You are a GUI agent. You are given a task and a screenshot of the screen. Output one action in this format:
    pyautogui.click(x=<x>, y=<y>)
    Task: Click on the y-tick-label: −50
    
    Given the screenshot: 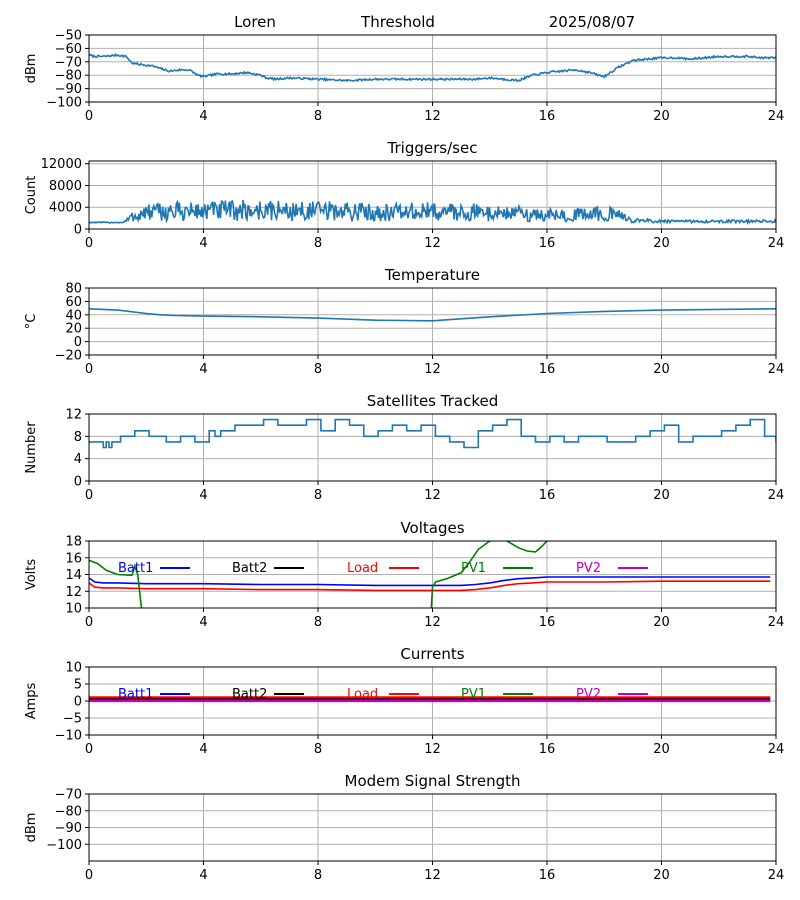 What is the action you would take?
    pyautogui.click(x=68, y=36)
    